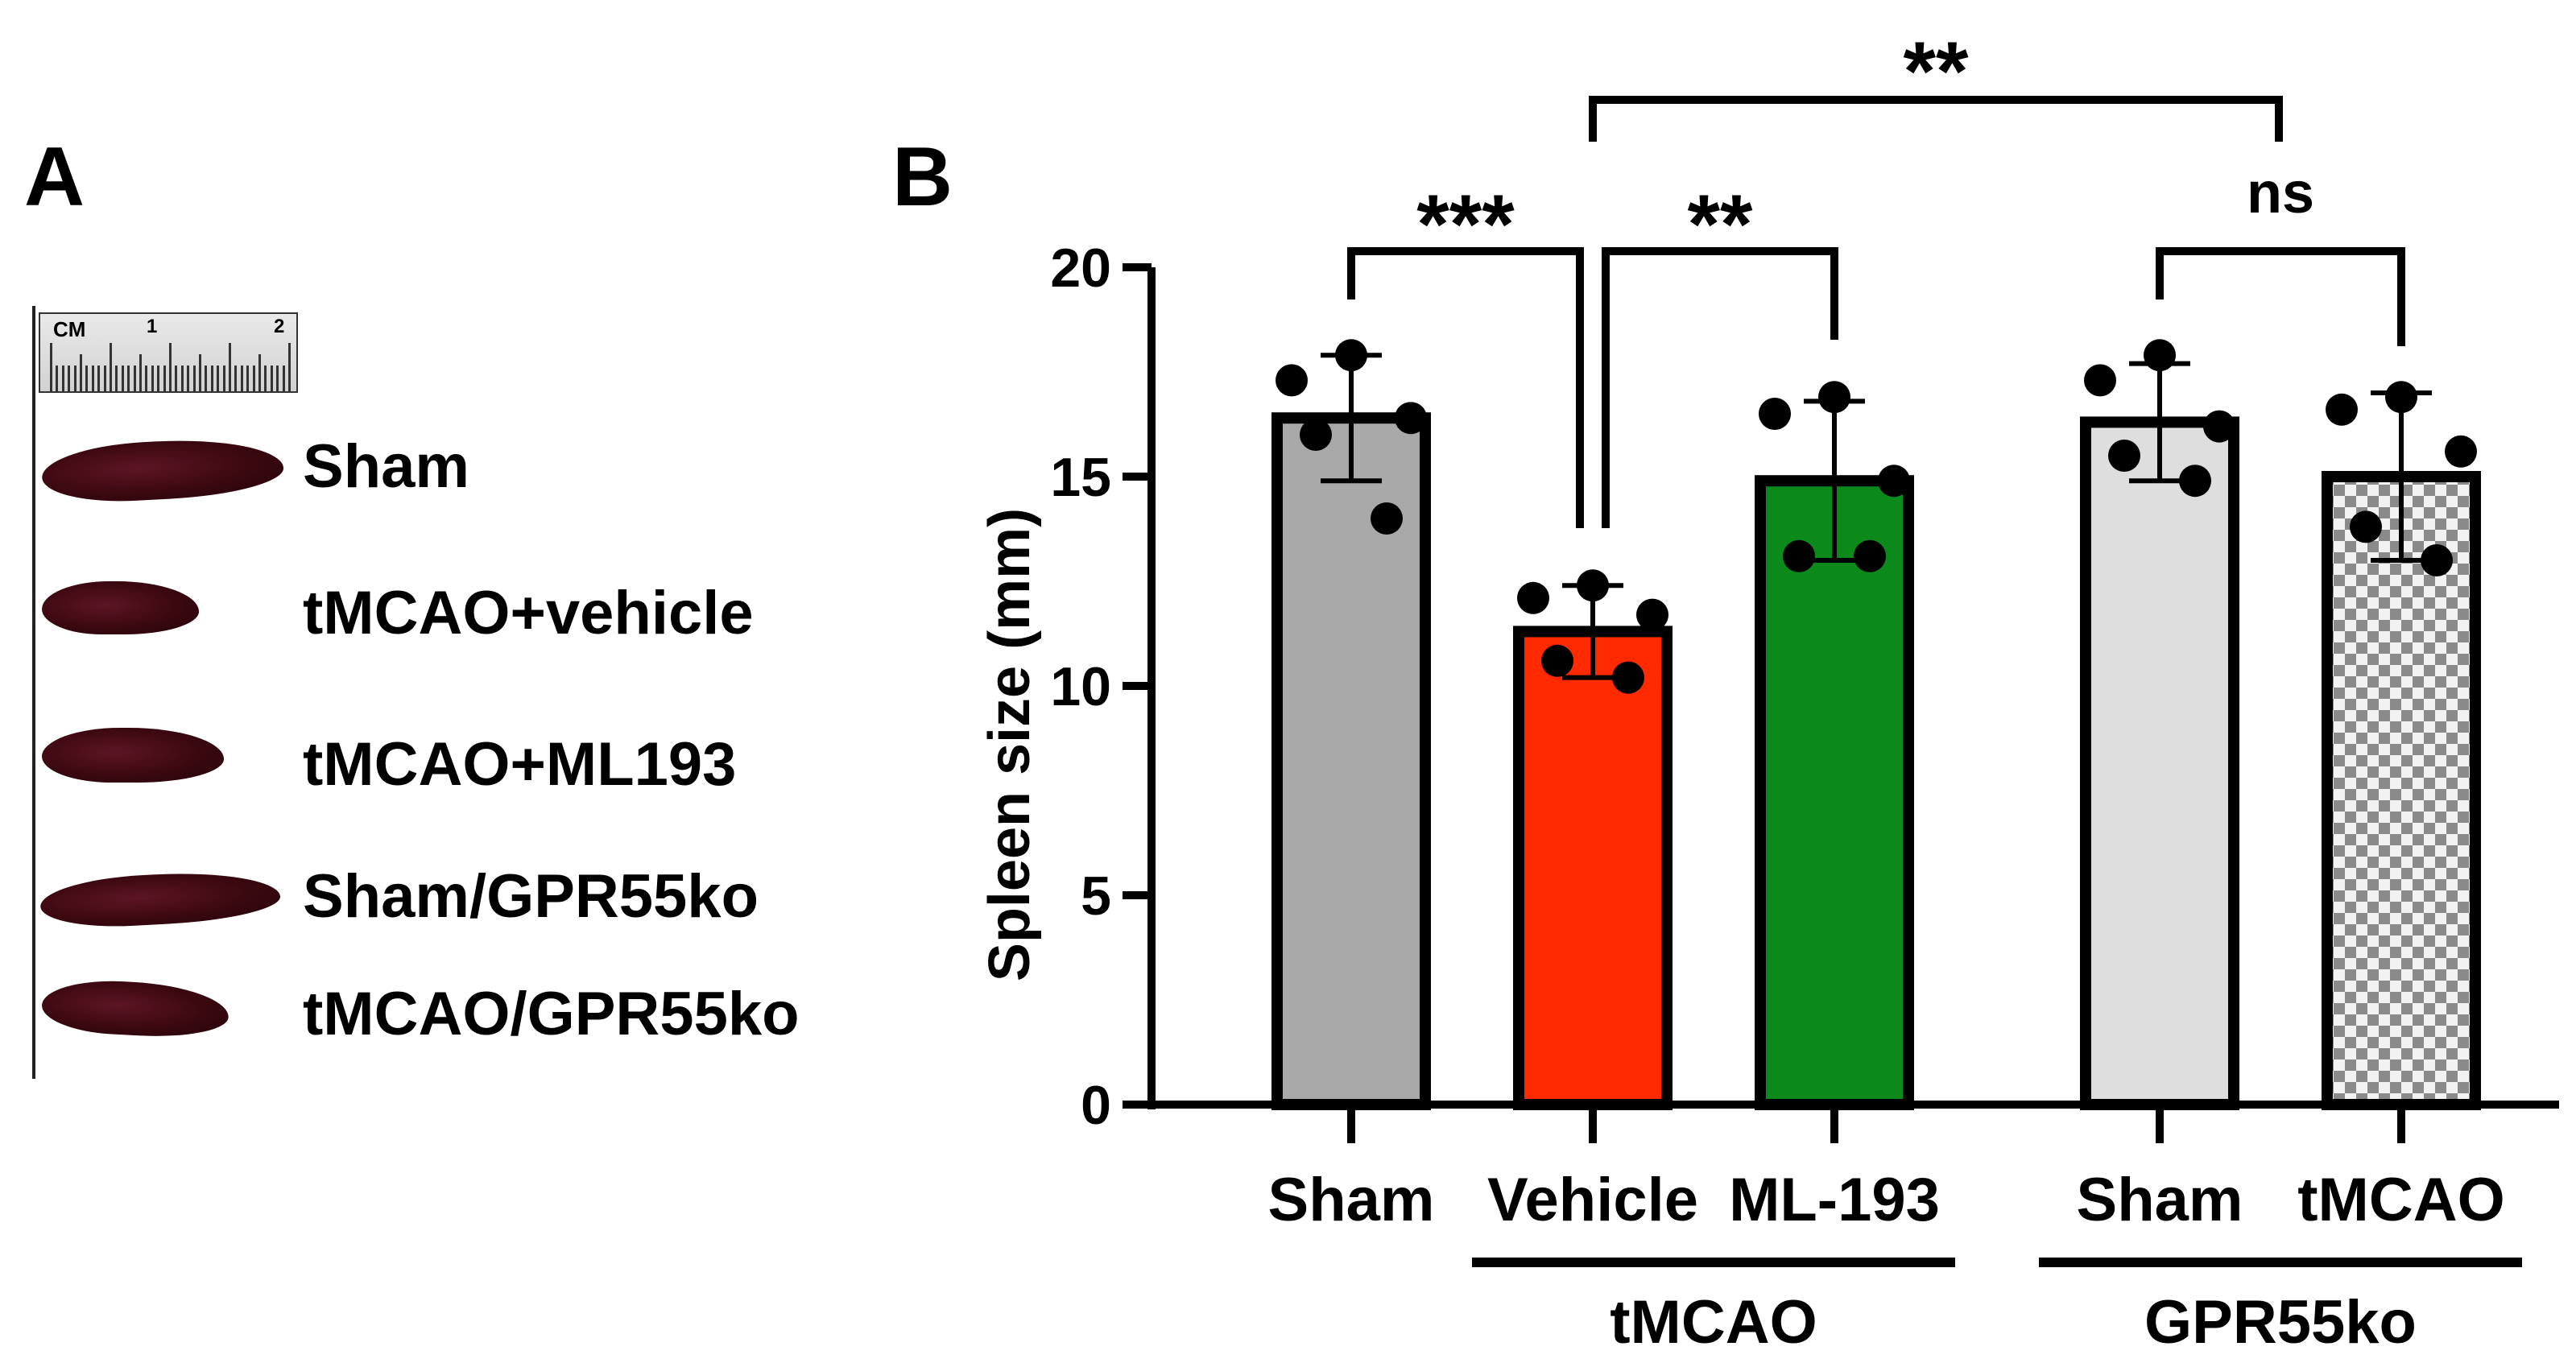  Describe the element at coordinates (2281, 1322) in the screenshot. I see `group-label-1: GPR55ko` at that location.